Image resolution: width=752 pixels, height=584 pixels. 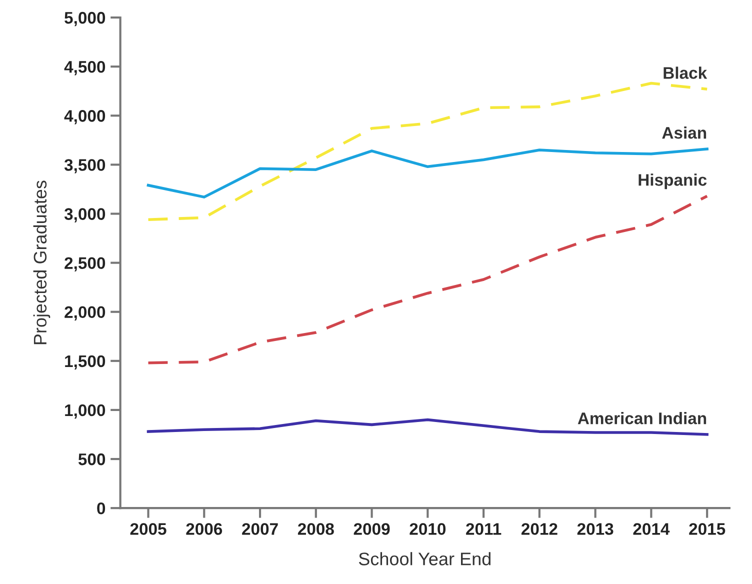 What do you see at coordinates (85, 117) in the screenshot?
I see `y-tick-label: 4,000` at bounding box center [85, 117].